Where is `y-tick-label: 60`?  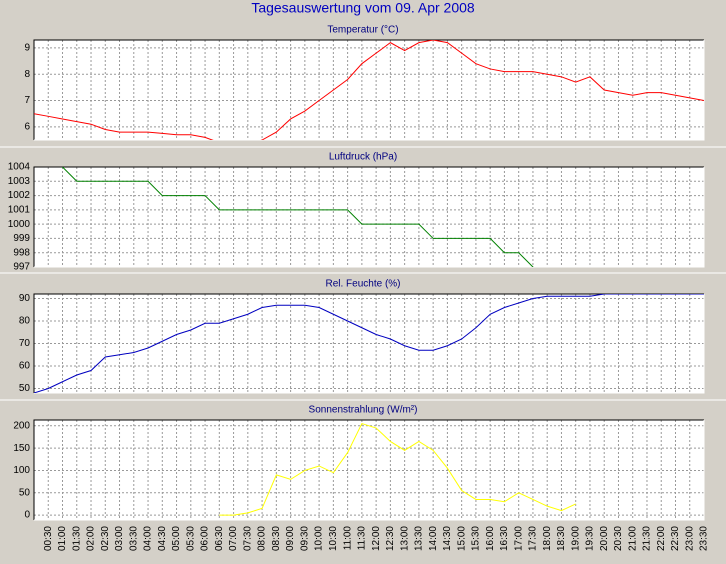
y-tick-label: 60 is located at coordinates (25, 366).